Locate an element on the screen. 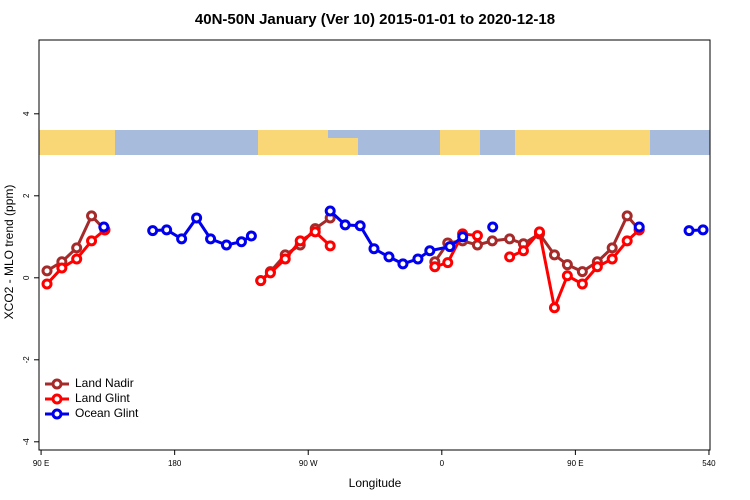 This screenshot has height=500, width=750. y-axis-label: XCO2 - MLO trend (ppm) is located at coordinates (9, 252).